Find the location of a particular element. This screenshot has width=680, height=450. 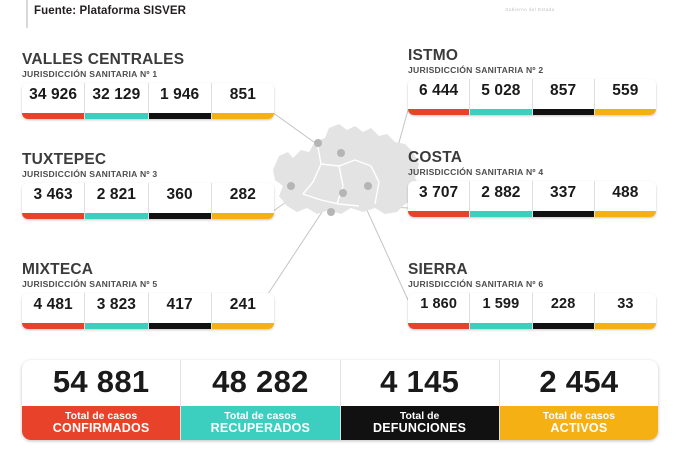

value-text: 417 is located at coordinates (179, 305).